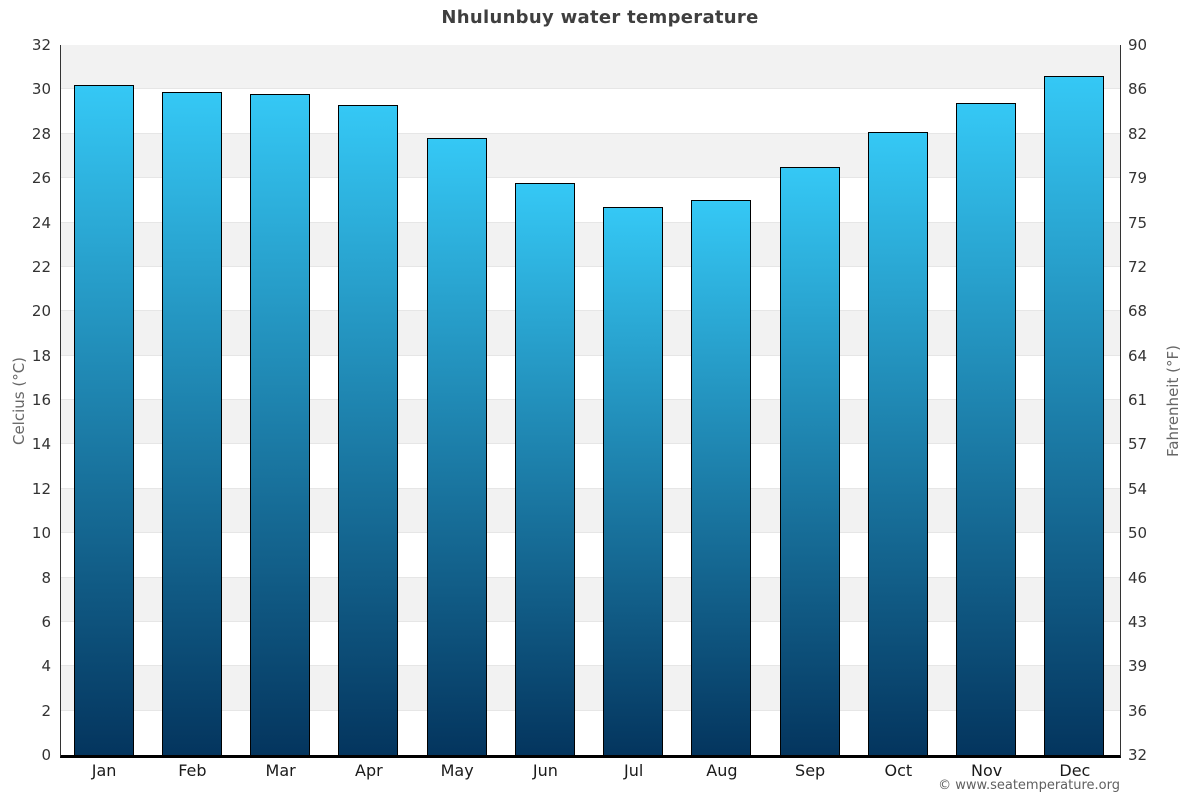 The height and width of the screenshot is (800, 1200). I want to click on bar-mar, so click(280, 424).